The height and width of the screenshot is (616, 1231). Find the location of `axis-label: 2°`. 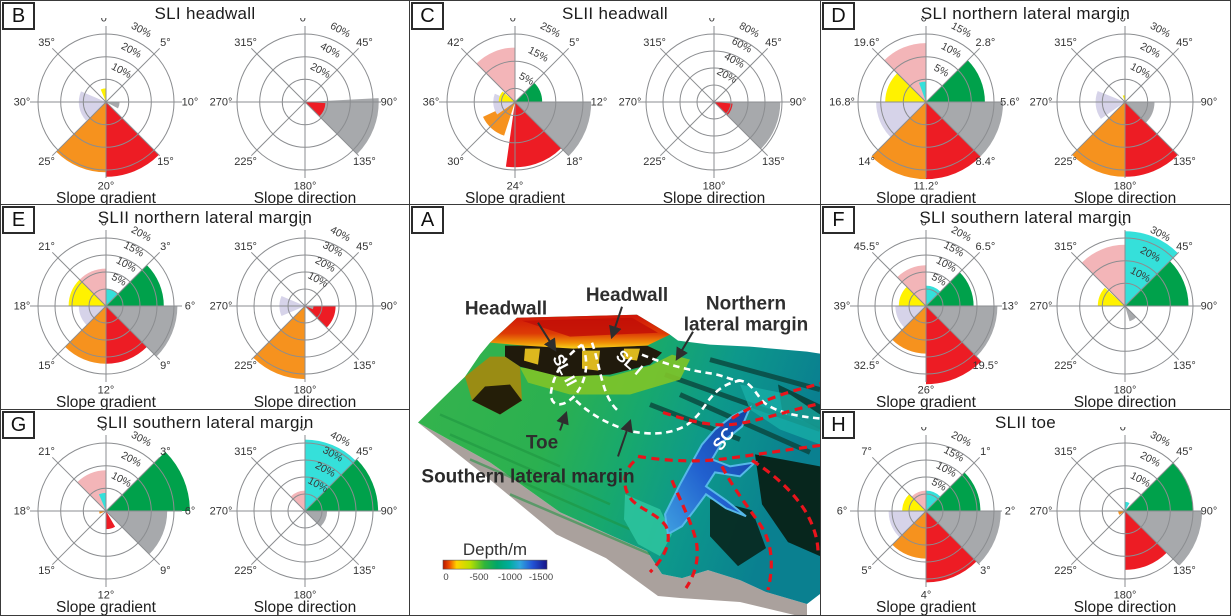

axis-label: 2° is located at coordinates (1010, 512).